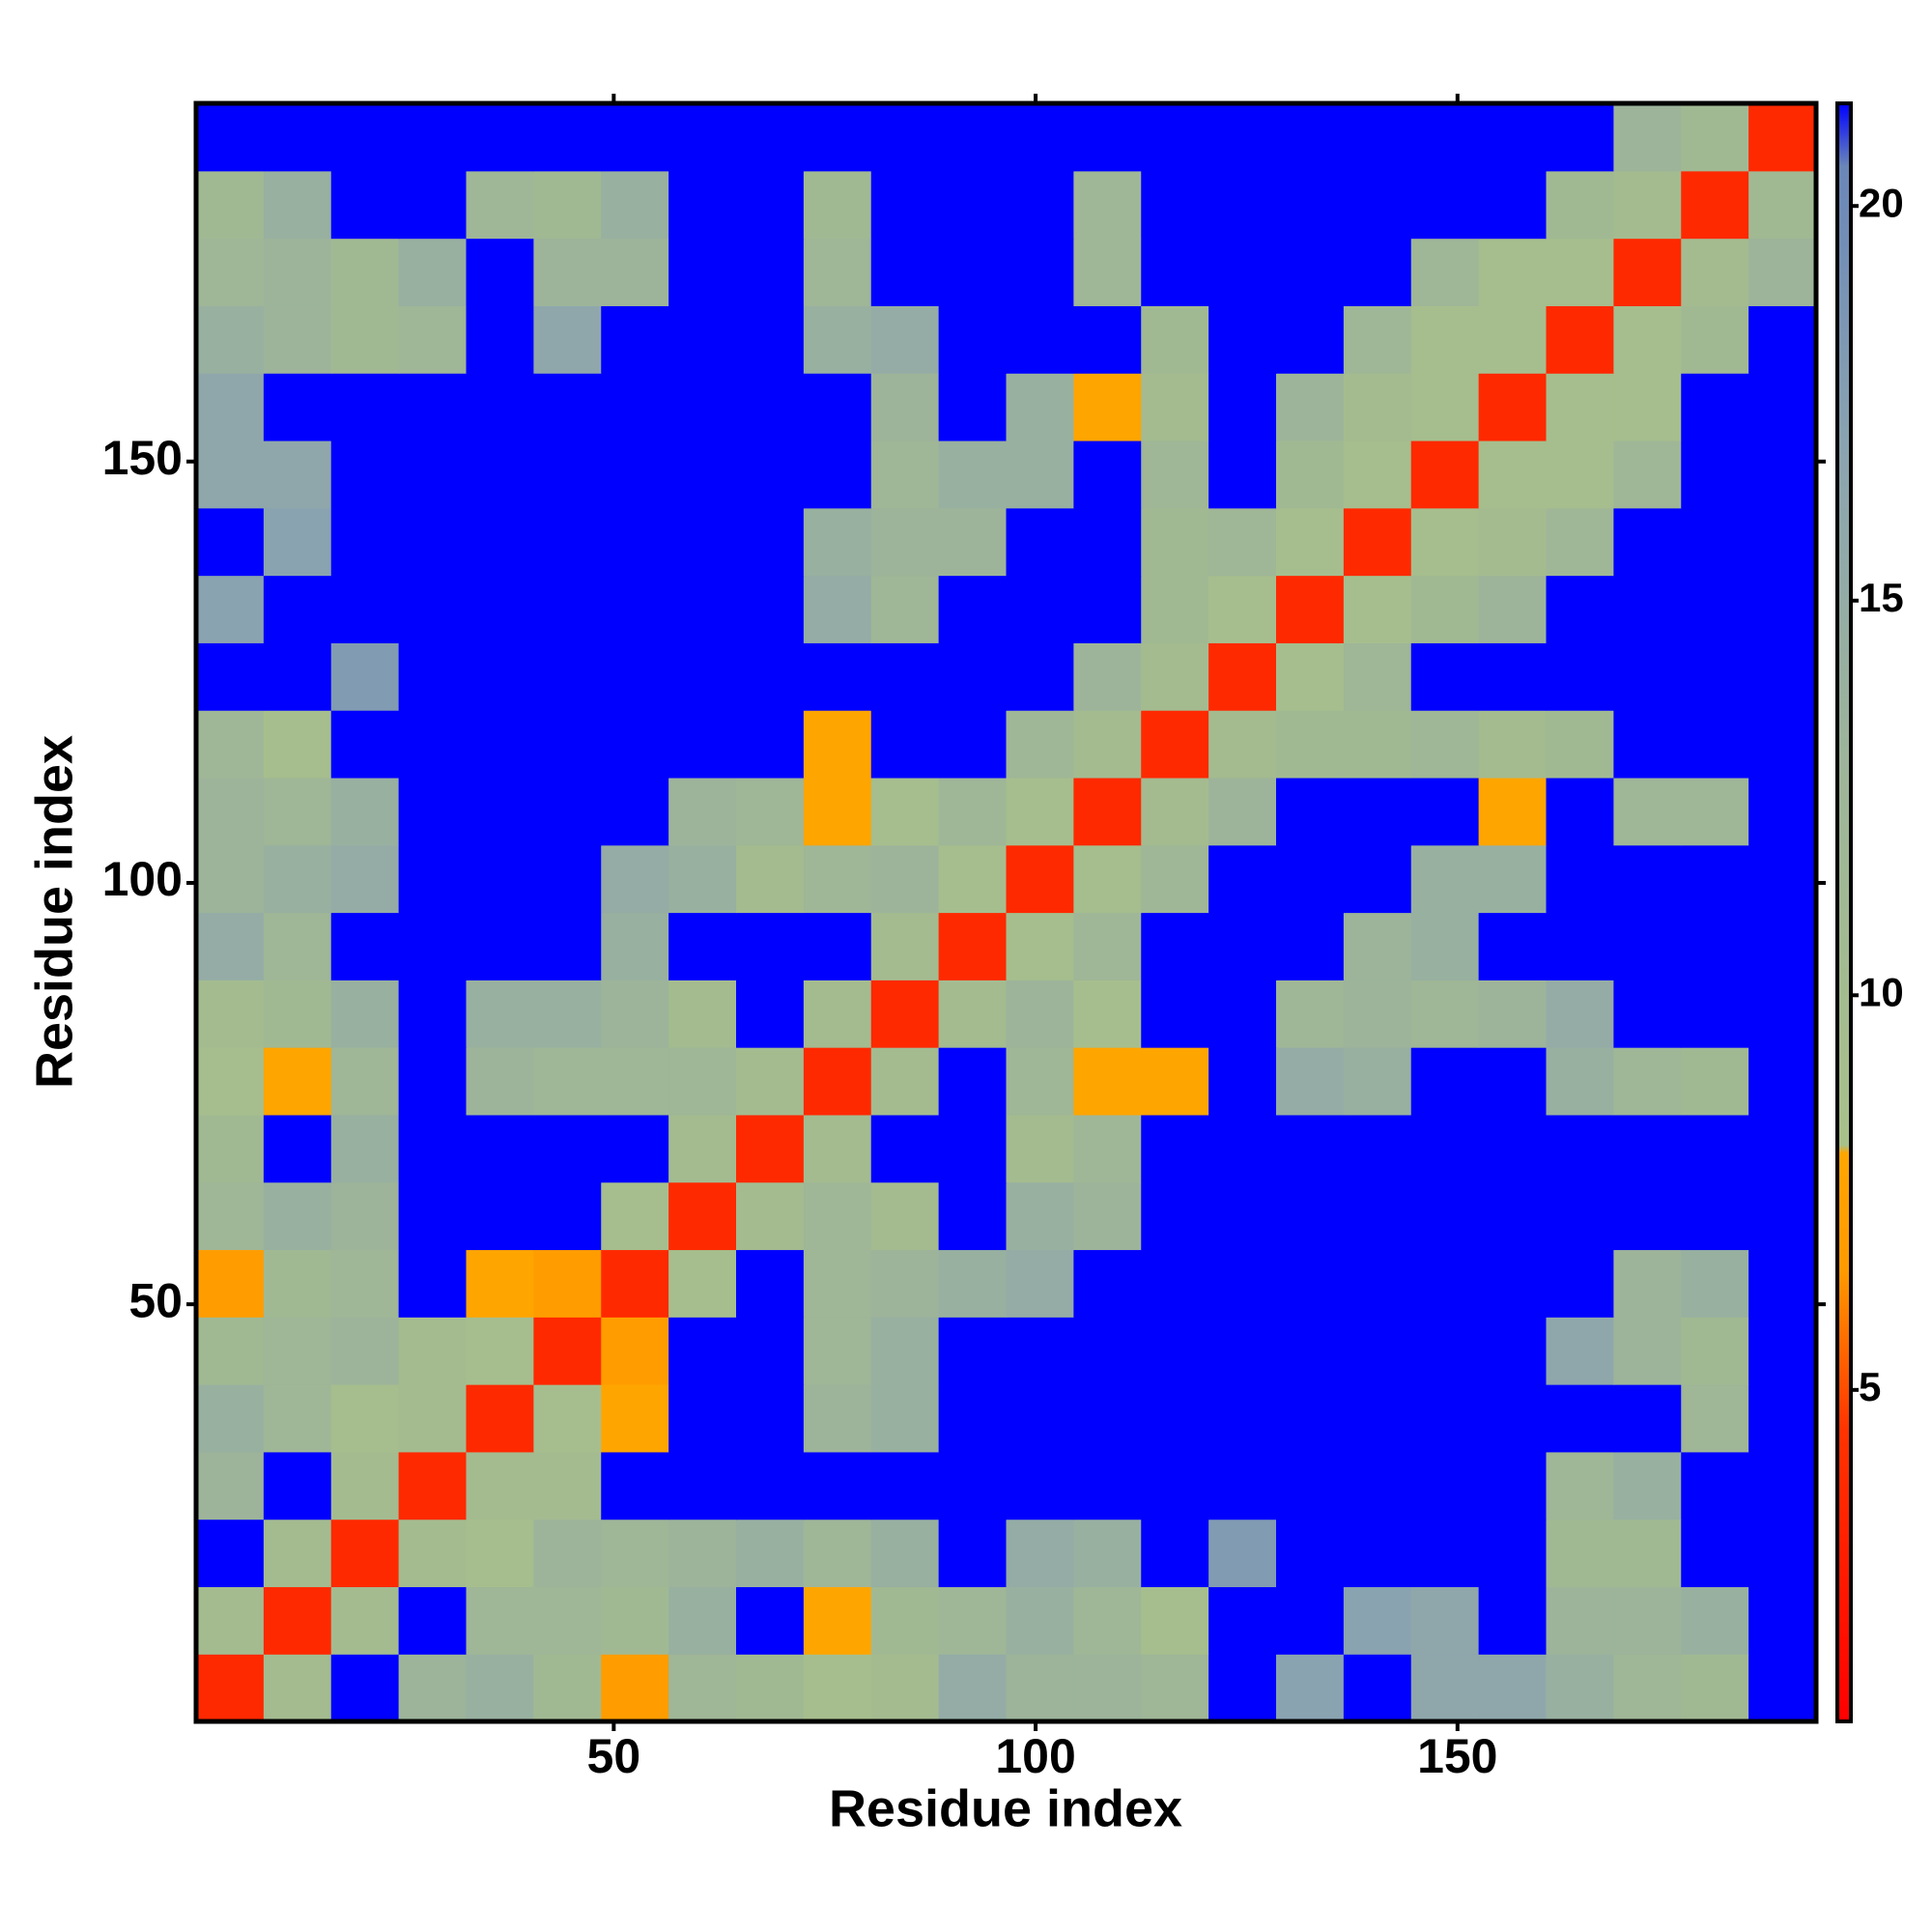 The image size is (1932, 1932). Describe the element at coordinates (1844, 912) in the screenshot. I see `colorbar` at that location.